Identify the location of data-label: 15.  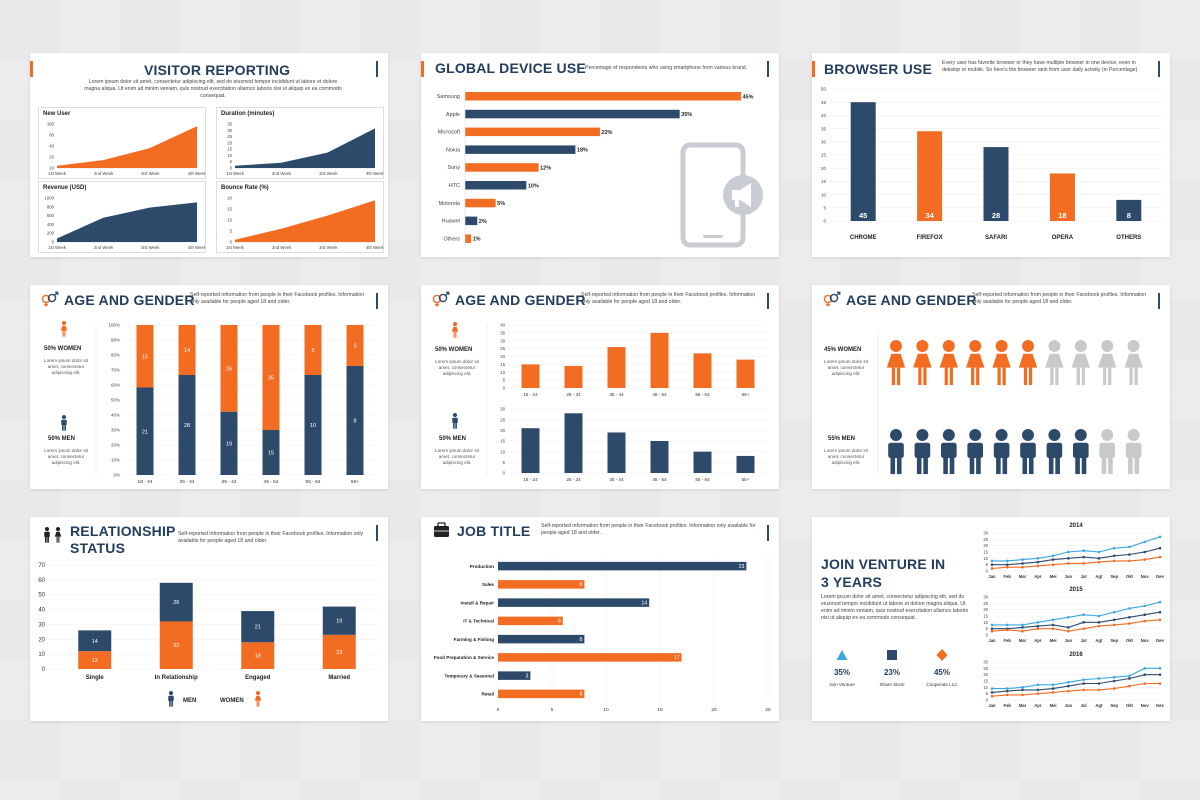
(145, 357).